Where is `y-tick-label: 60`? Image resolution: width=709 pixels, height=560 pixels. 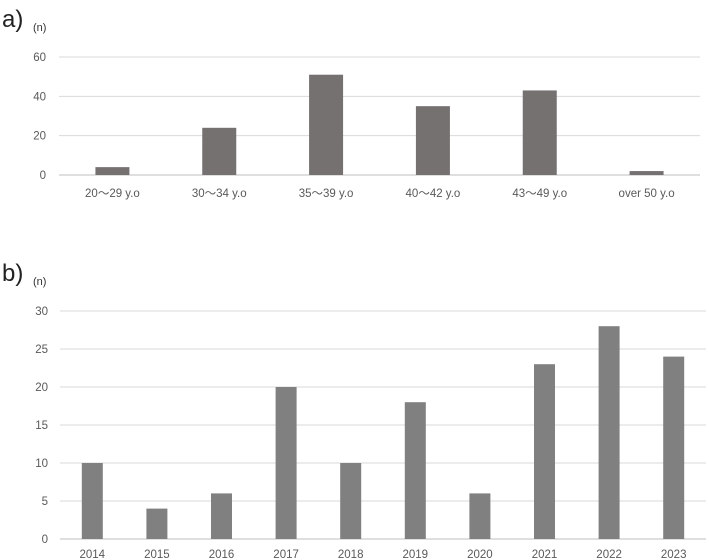 y-tick-label: 60 is located at coordinates (39, 58).